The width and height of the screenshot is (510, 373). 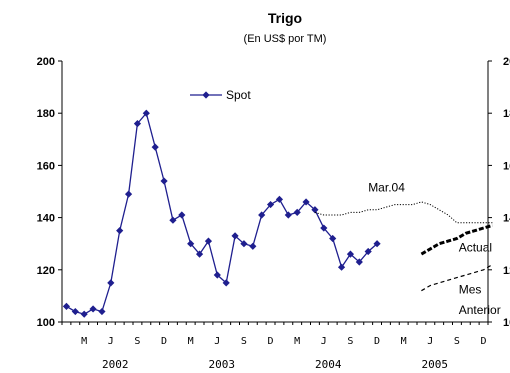 I want to click on series-line-actual, so click(x=456, y=239).